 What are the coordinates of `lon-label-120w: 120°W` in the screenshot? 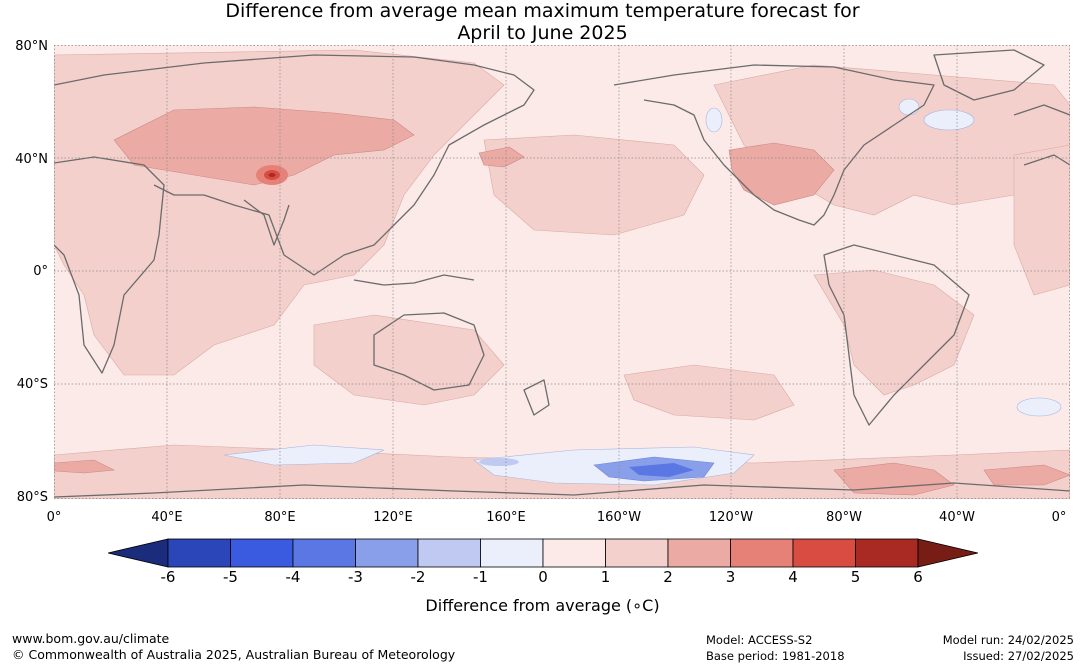 It's located at (731, 517).